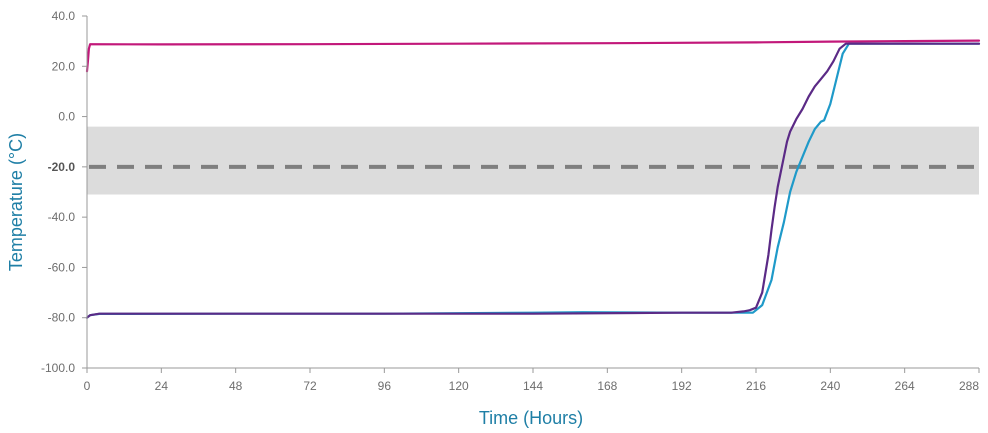  Describe the element at coordinates (756, 386) in the screenshot. I see `x-tick-label: 216` at that location.